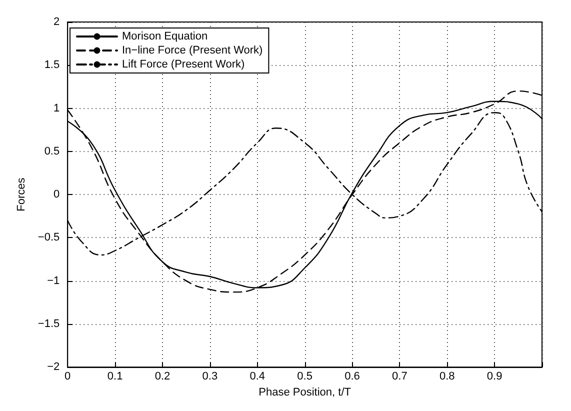 This screenshot has height=411, width=571. What do you see at coordinates (258, 376) in the screenshot?
I see `x-tick-label: 0.4` at bounding box center [258, 376].